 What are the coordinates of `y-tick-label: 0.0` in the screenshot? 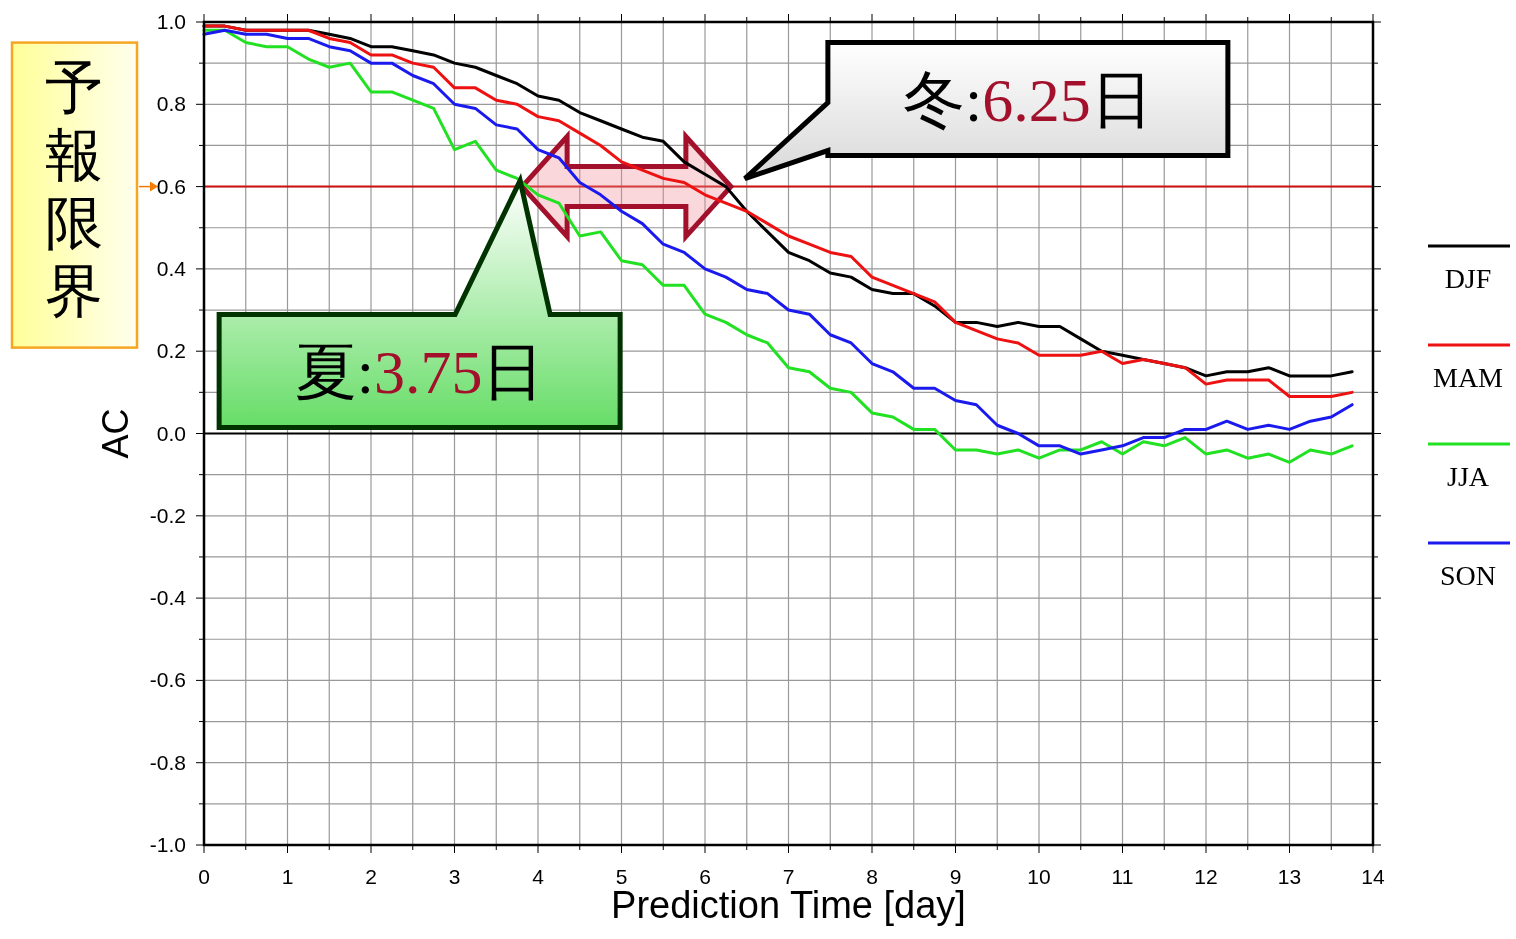 It's located at (171, 433).